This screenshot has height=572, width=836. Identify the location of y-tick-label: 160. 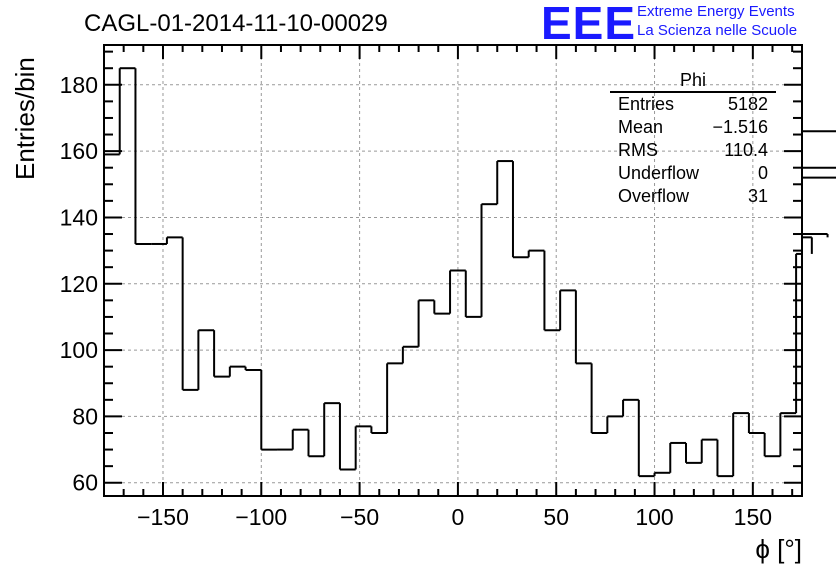
(79, 151).